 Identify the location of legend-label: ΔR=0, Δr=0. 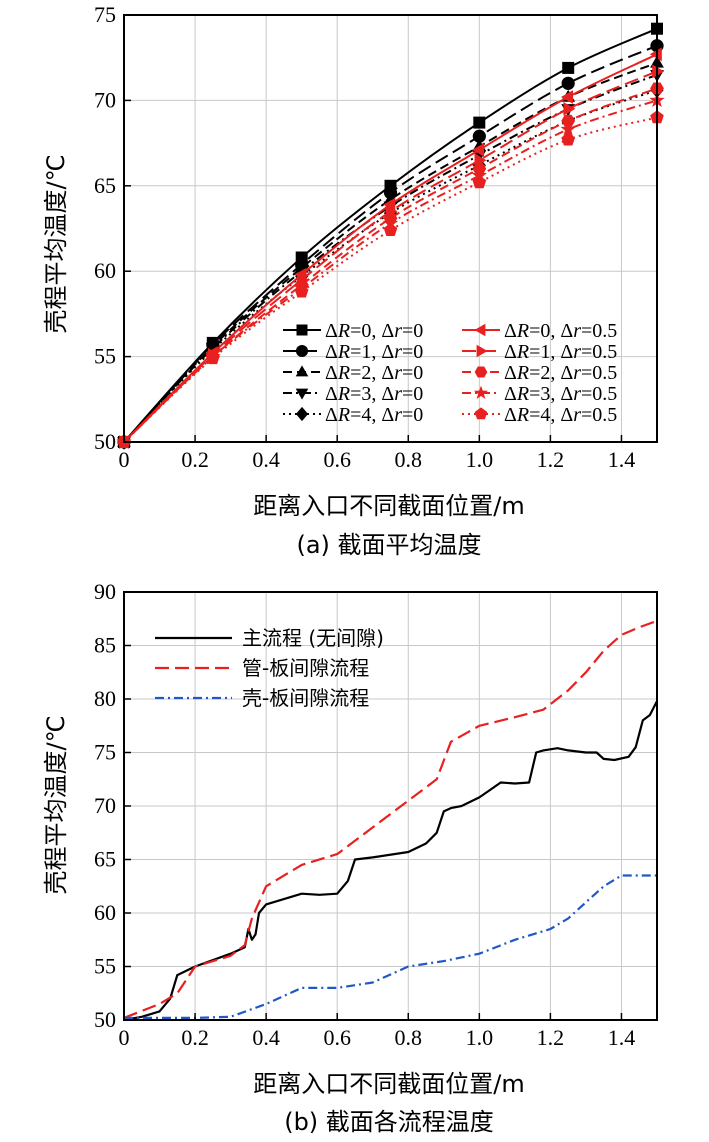
(374, 331).